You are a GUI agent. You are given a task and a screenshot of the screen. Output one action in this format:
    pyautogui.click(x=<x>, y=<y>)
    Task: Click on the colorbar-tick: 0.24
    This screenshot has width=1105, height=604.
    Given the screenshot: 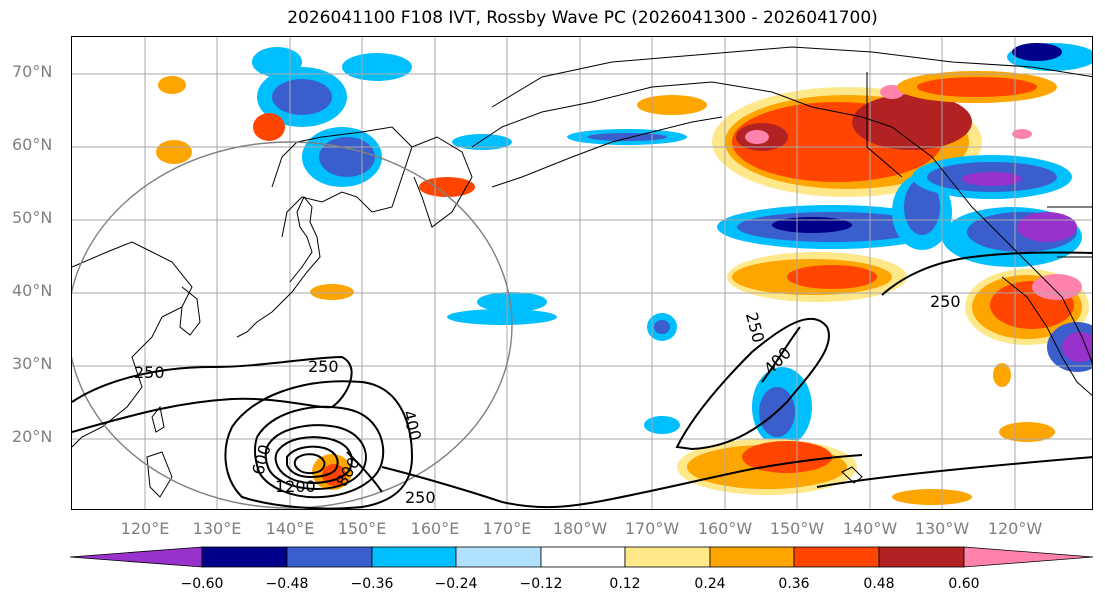 What is the action you would take?
    pyautogui.click(x=710, y=584)
    